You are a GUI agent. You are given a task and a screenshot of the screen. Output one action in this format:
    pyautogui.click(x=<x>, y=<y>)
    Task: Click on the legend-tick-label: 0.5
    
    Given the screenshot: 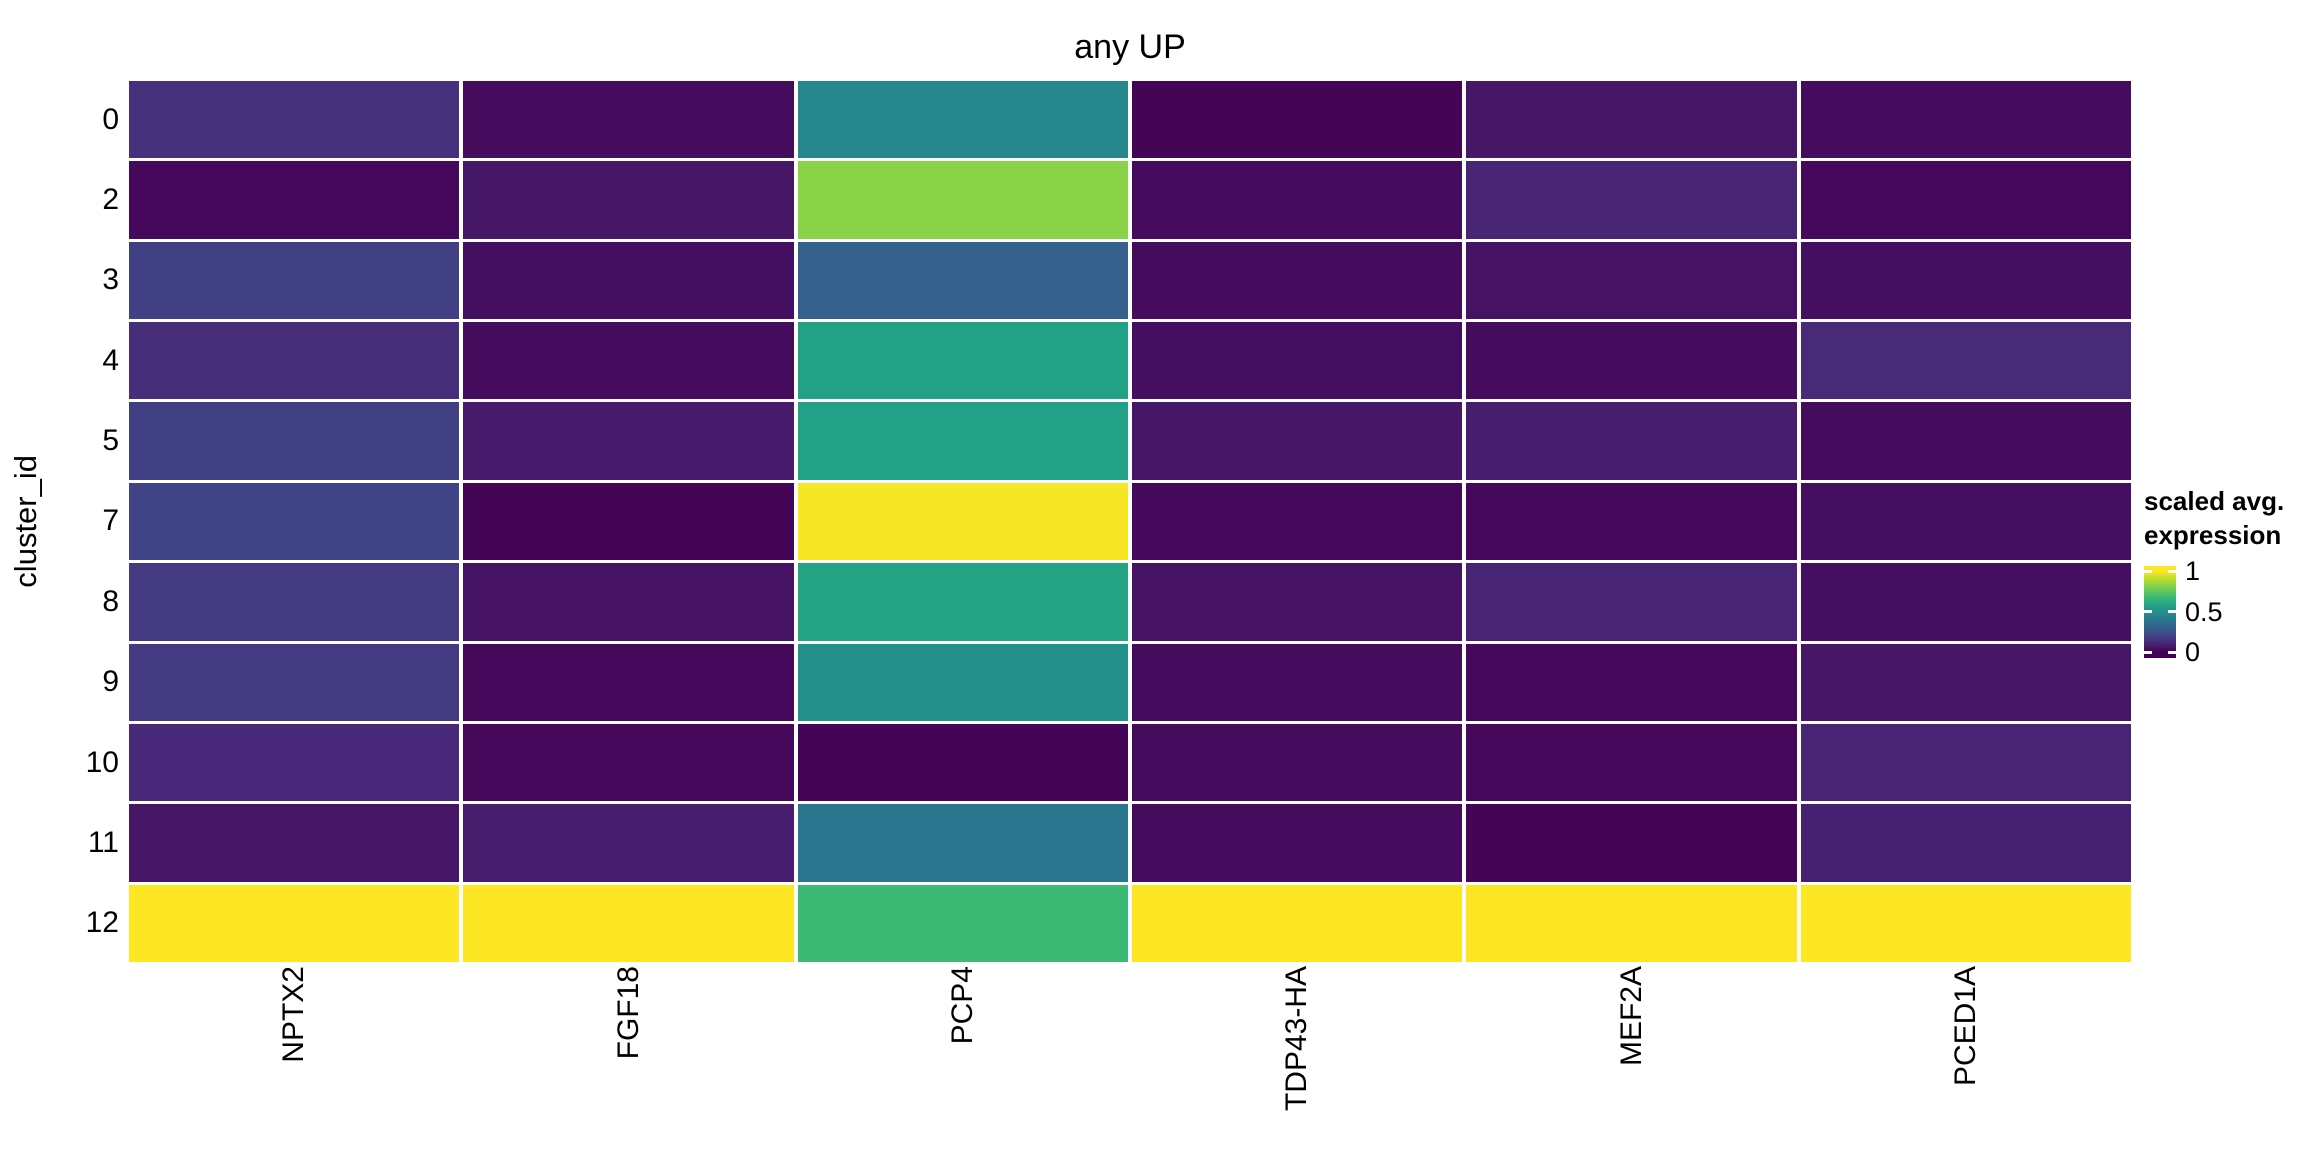 What is the action you would take?
    pyautogui.click(x=2204, y=611)
    